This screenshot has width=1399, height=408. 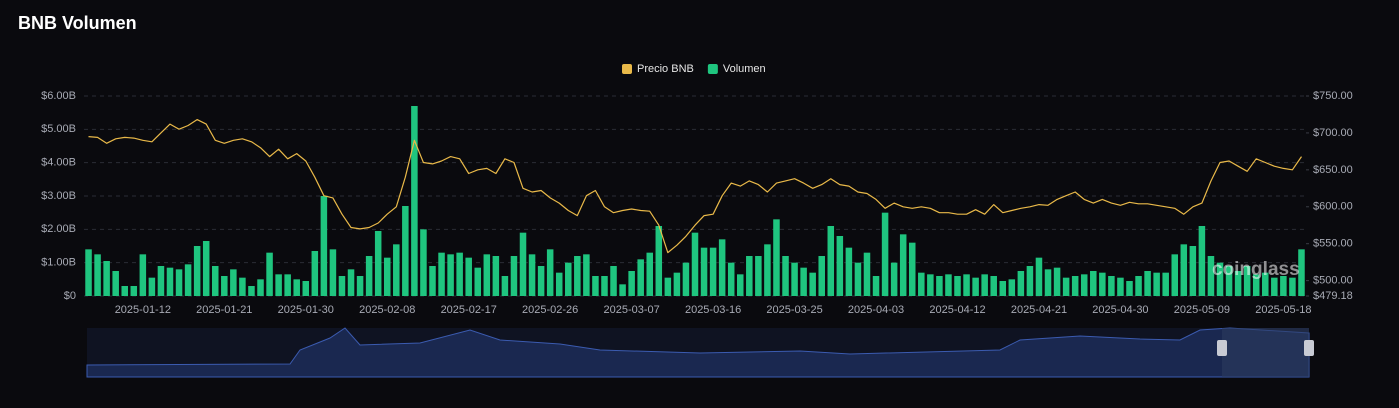 I want to click on x-tick-label: 2025-05-18, so click(x=1283, y=310).